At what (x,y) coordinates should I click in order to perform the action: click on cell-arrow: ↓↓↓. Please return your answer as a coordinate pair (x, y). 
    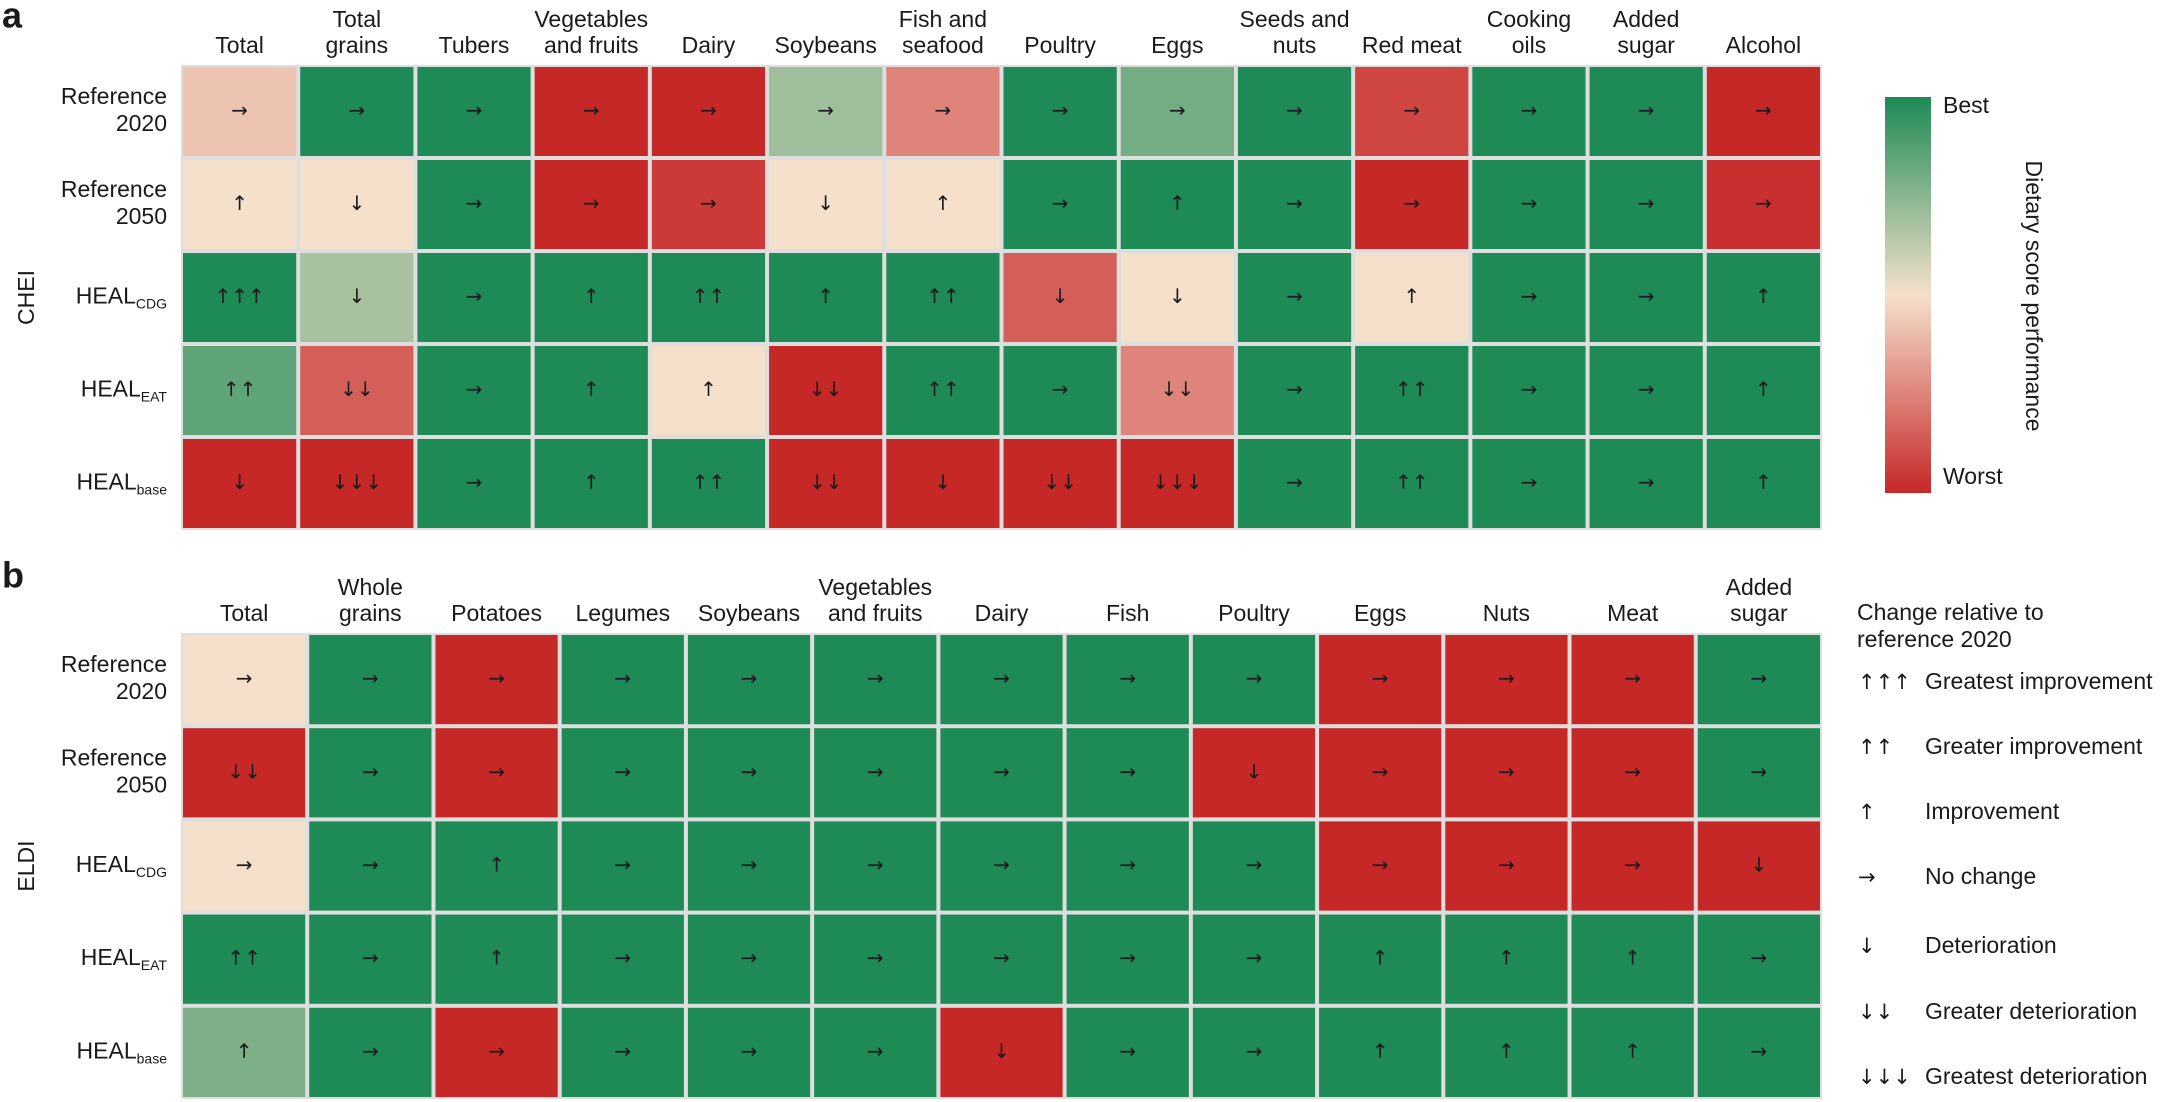
    Looking at the image, I should click on (1177, 482).